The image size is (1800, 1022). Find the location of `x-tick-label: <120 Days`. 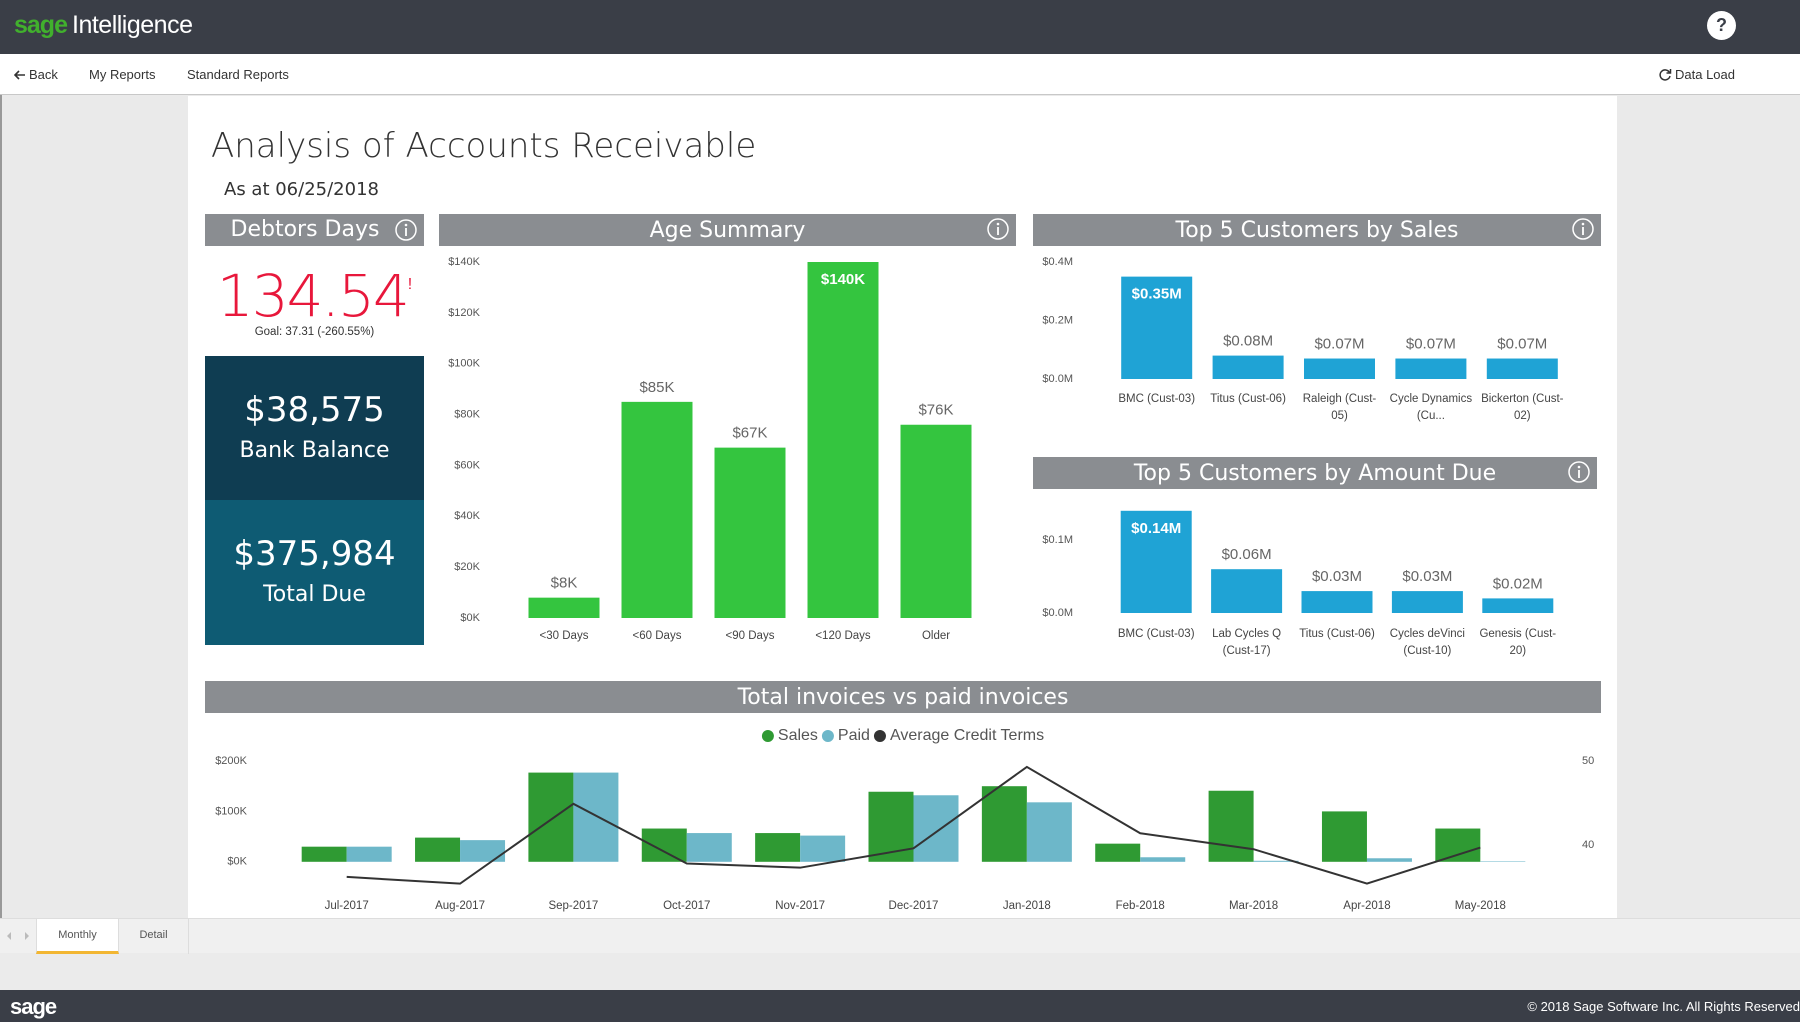

x-tick-label: <120 Days is located at coordinates (843, 636).